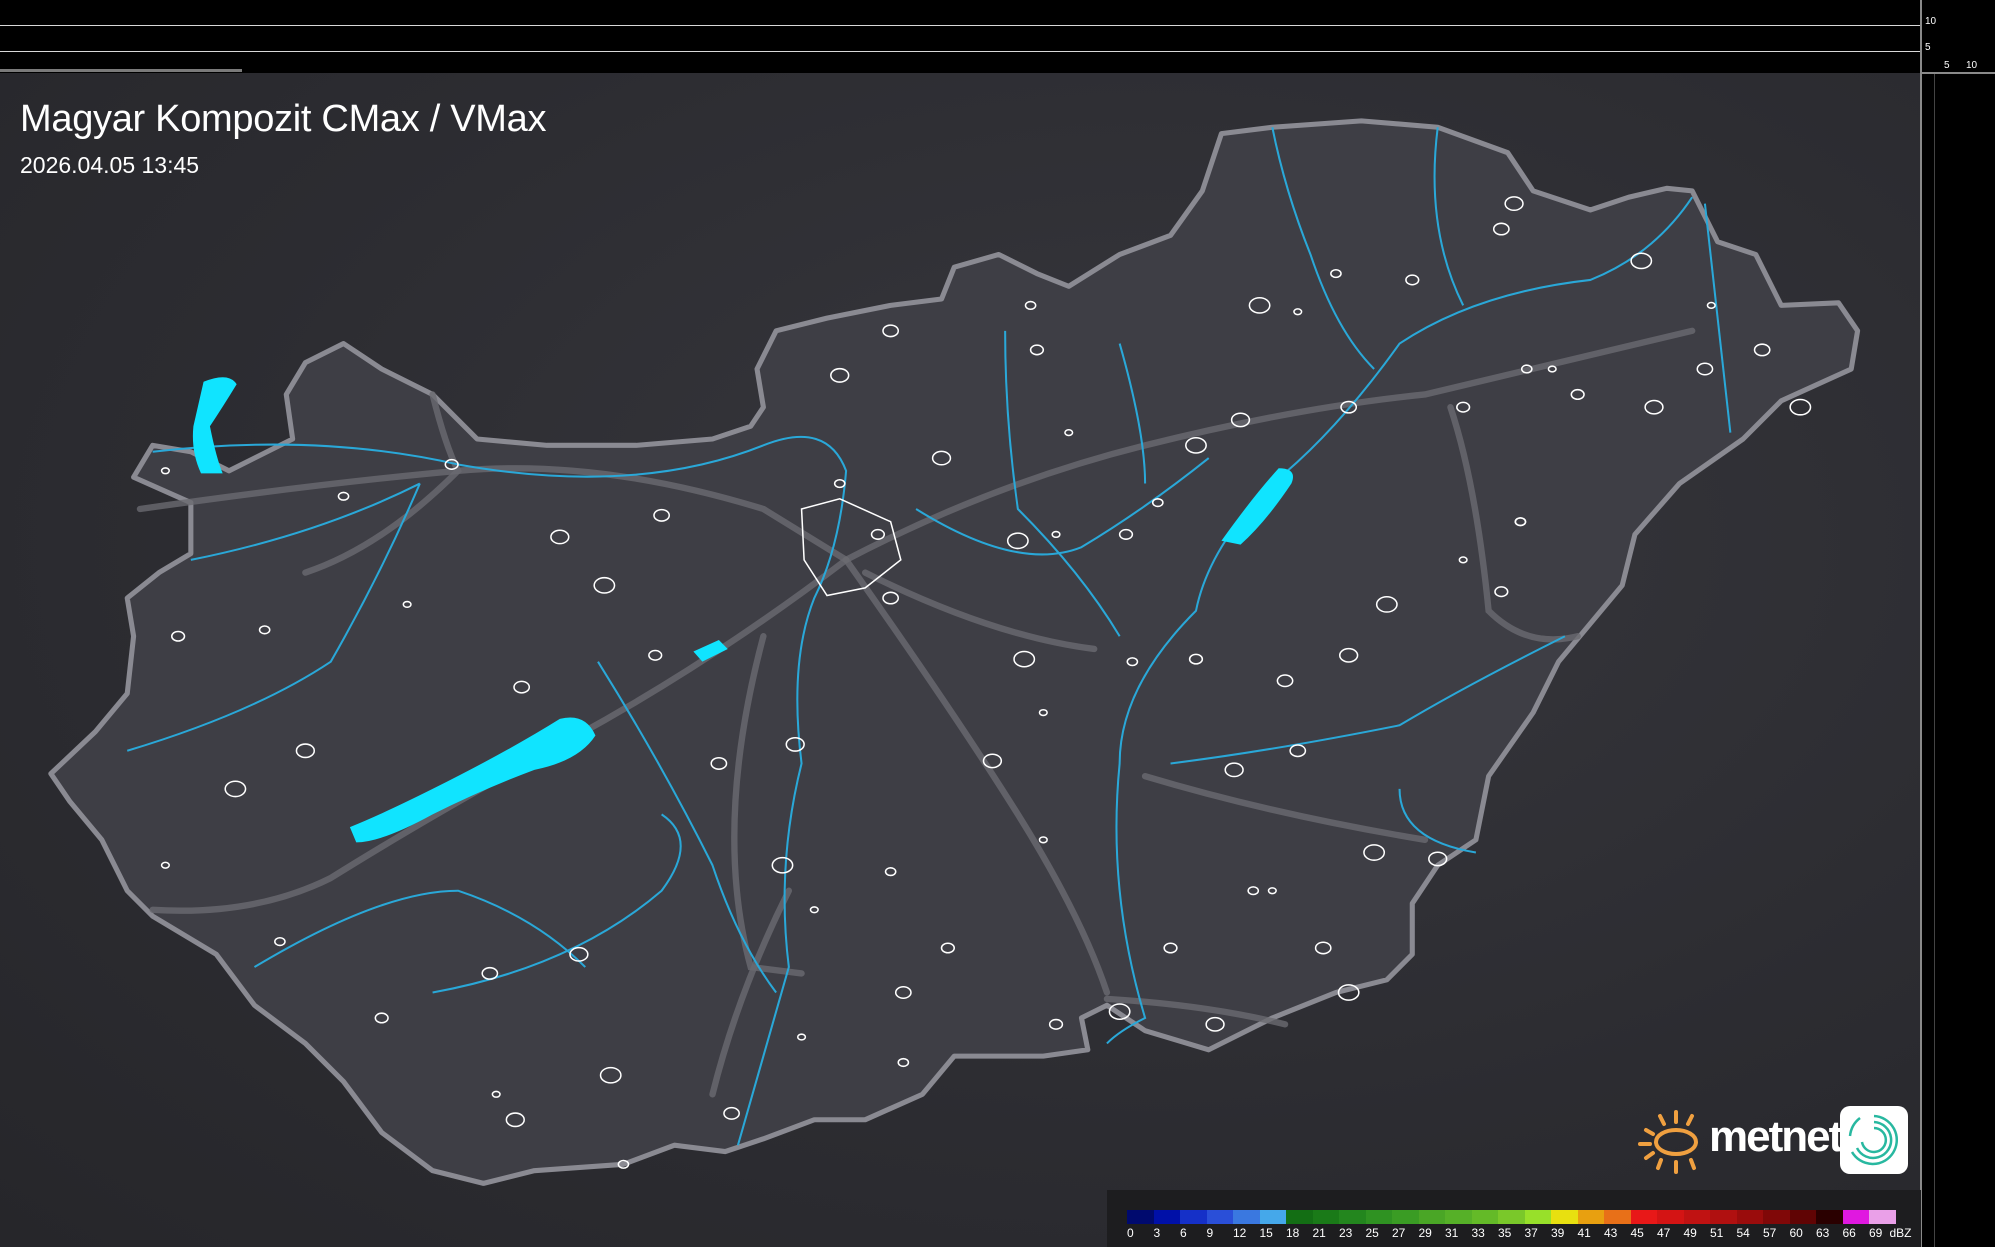 This screenshot has width=1995, height=1247. I want to click on swirl-icon, so click(1873, 1140).